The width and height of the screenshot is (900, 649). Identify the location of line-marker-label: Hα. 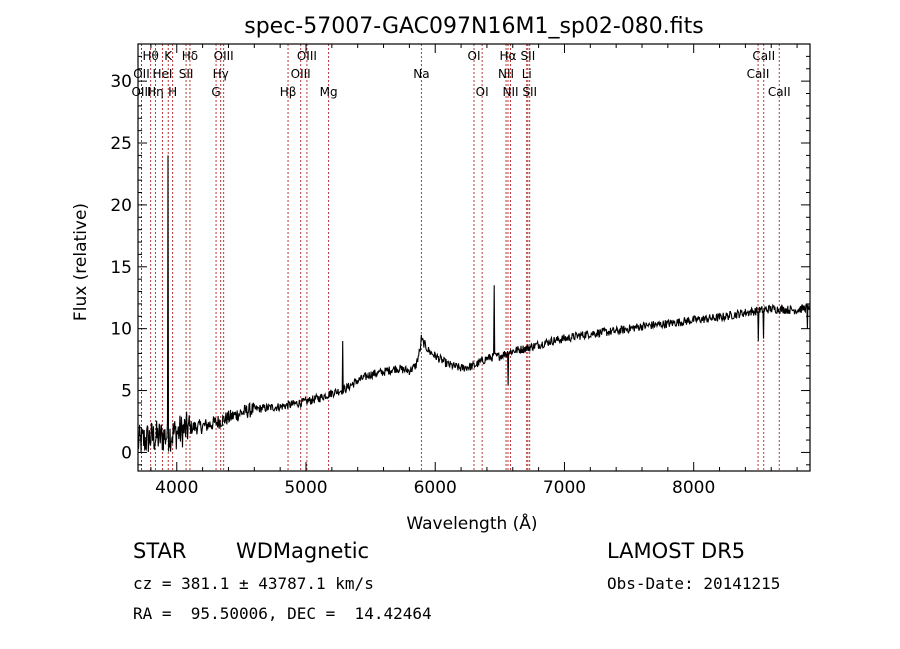
(508, 56).